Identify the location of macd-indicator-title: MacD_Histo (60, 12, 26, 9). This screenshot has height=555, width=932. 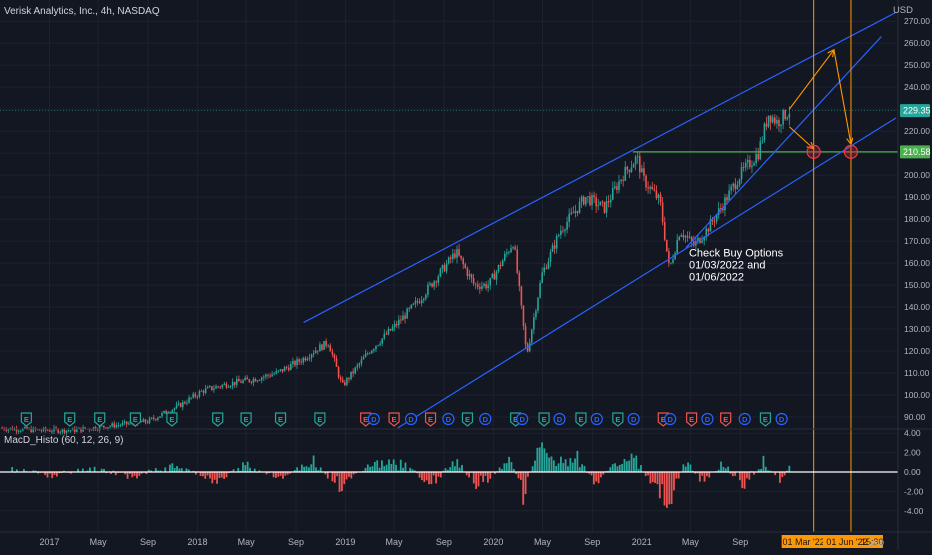
(64, 440).